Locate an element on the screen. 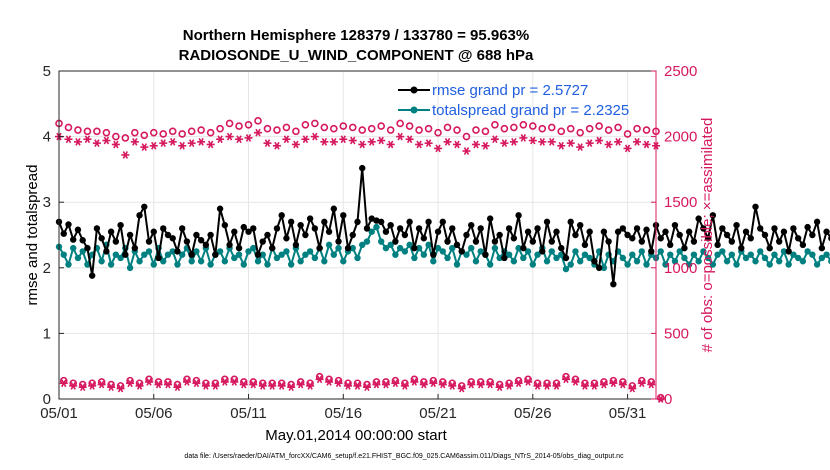 The image size is (830, 470). legend-rmse-marker is located at coordinates (414, 90).